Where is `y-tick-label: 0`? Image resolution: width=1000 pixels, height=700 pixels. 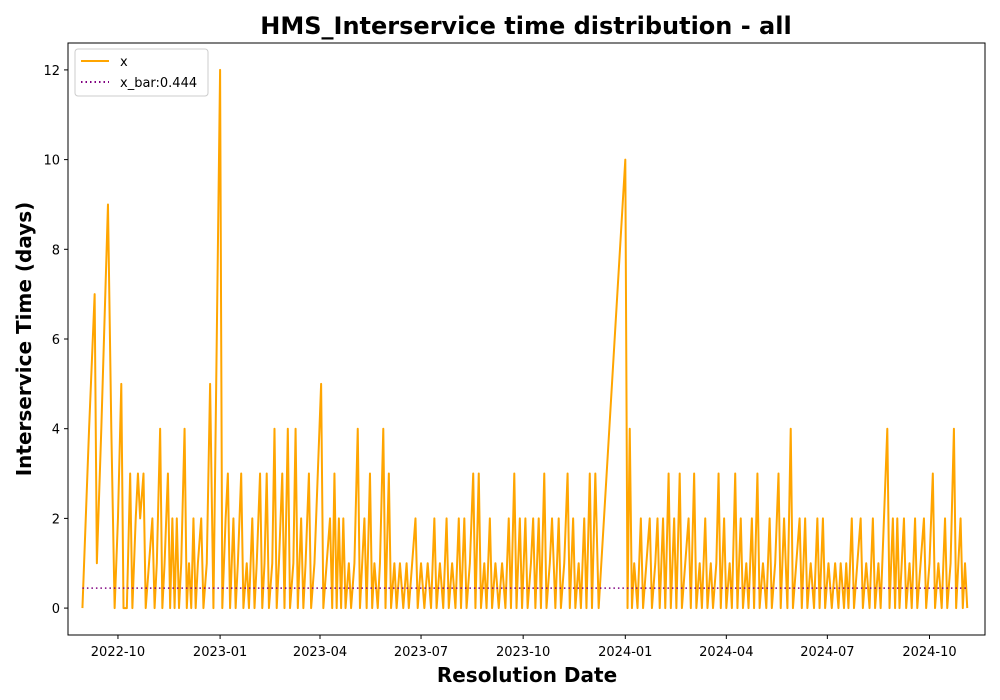
y-tick-label: 0 is located at coordinates (56, 609).